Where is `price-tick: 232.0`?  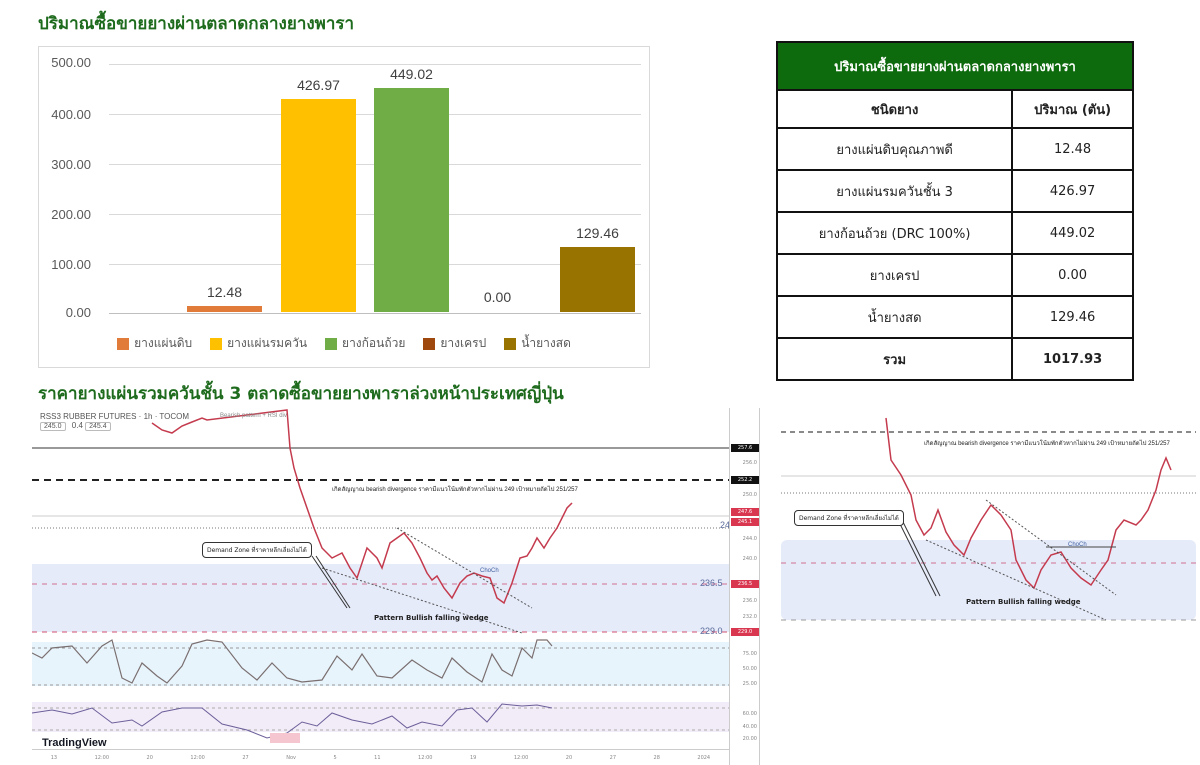
price-tick: 232.0 is located at coordinates (749, 617).